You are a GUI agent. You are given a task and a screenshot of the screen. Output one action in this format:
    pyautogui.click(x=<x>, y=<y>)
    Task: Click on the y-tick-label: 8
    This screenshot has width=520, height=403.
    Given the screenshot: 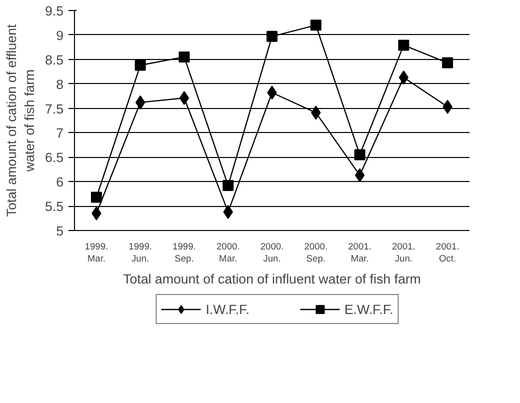 What is the action you would take?
    pyautogui.click(x=60, y=84)
    